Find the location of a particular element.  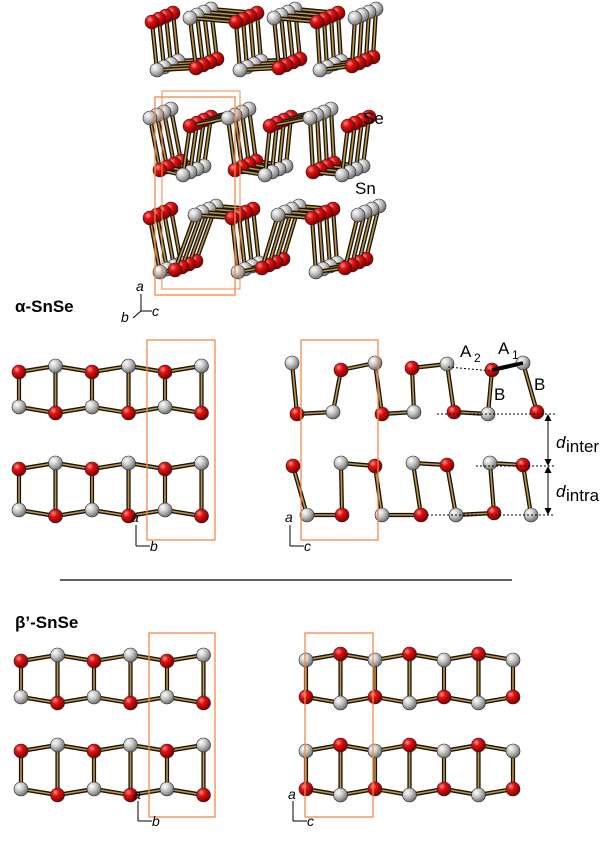

unit-cell-alpha-right is located at coordinates (339, 440).